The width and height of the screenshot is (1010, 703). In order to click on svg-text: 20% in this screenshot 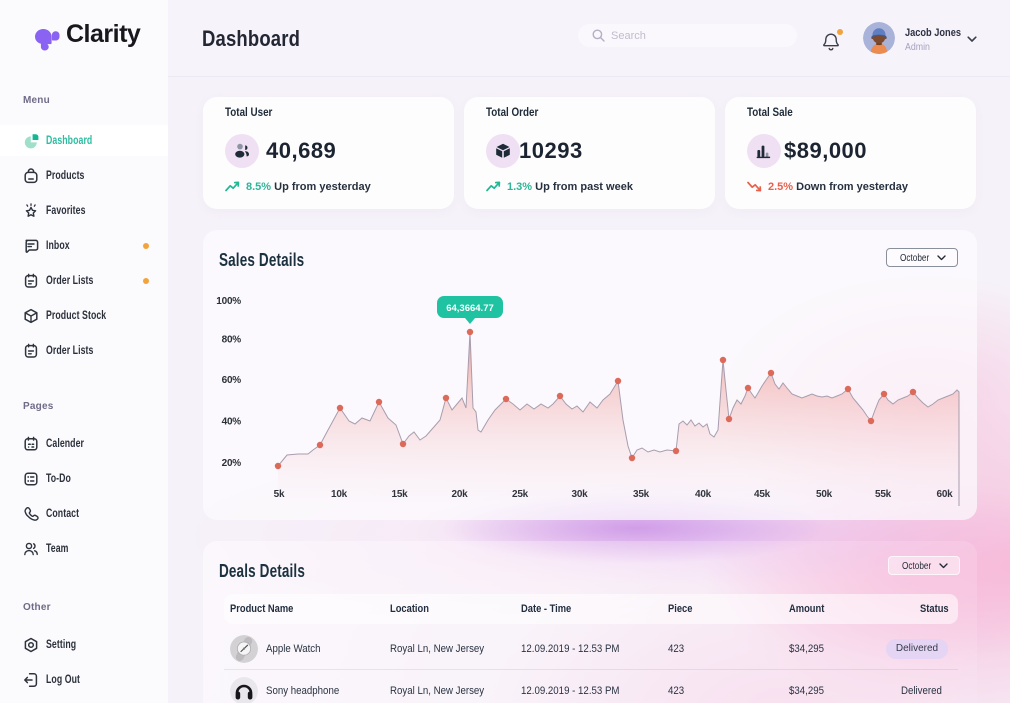, I will do `click(232, 463)`.